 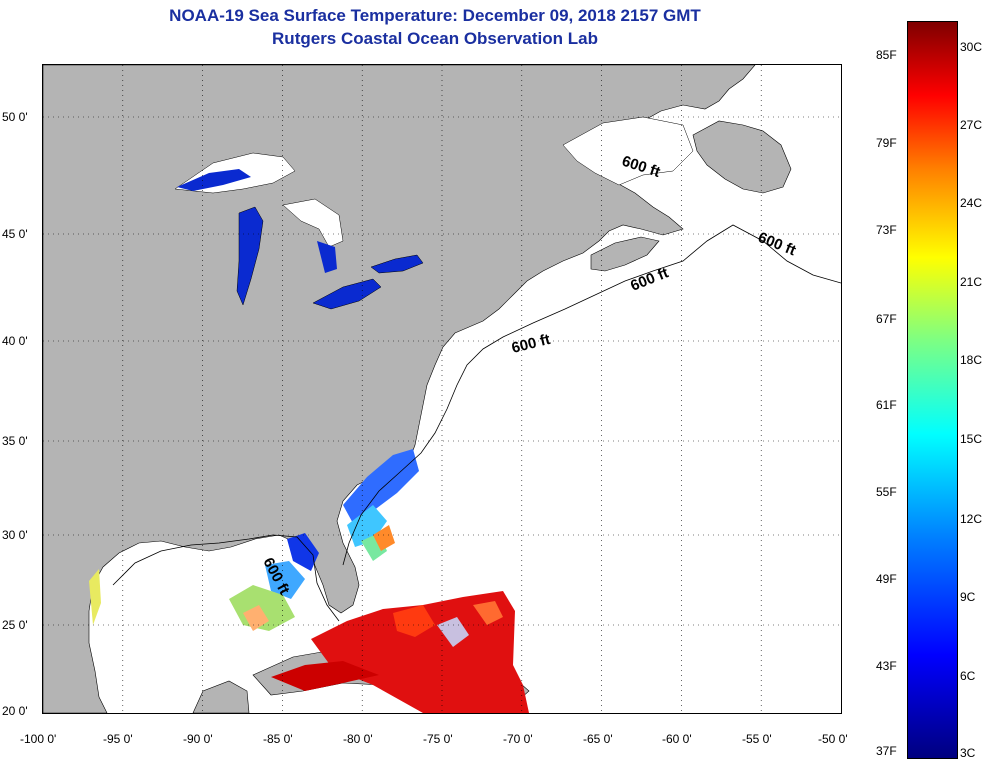 I want to click on colorbar-f-label: 61F, so click(x=886, y=405).